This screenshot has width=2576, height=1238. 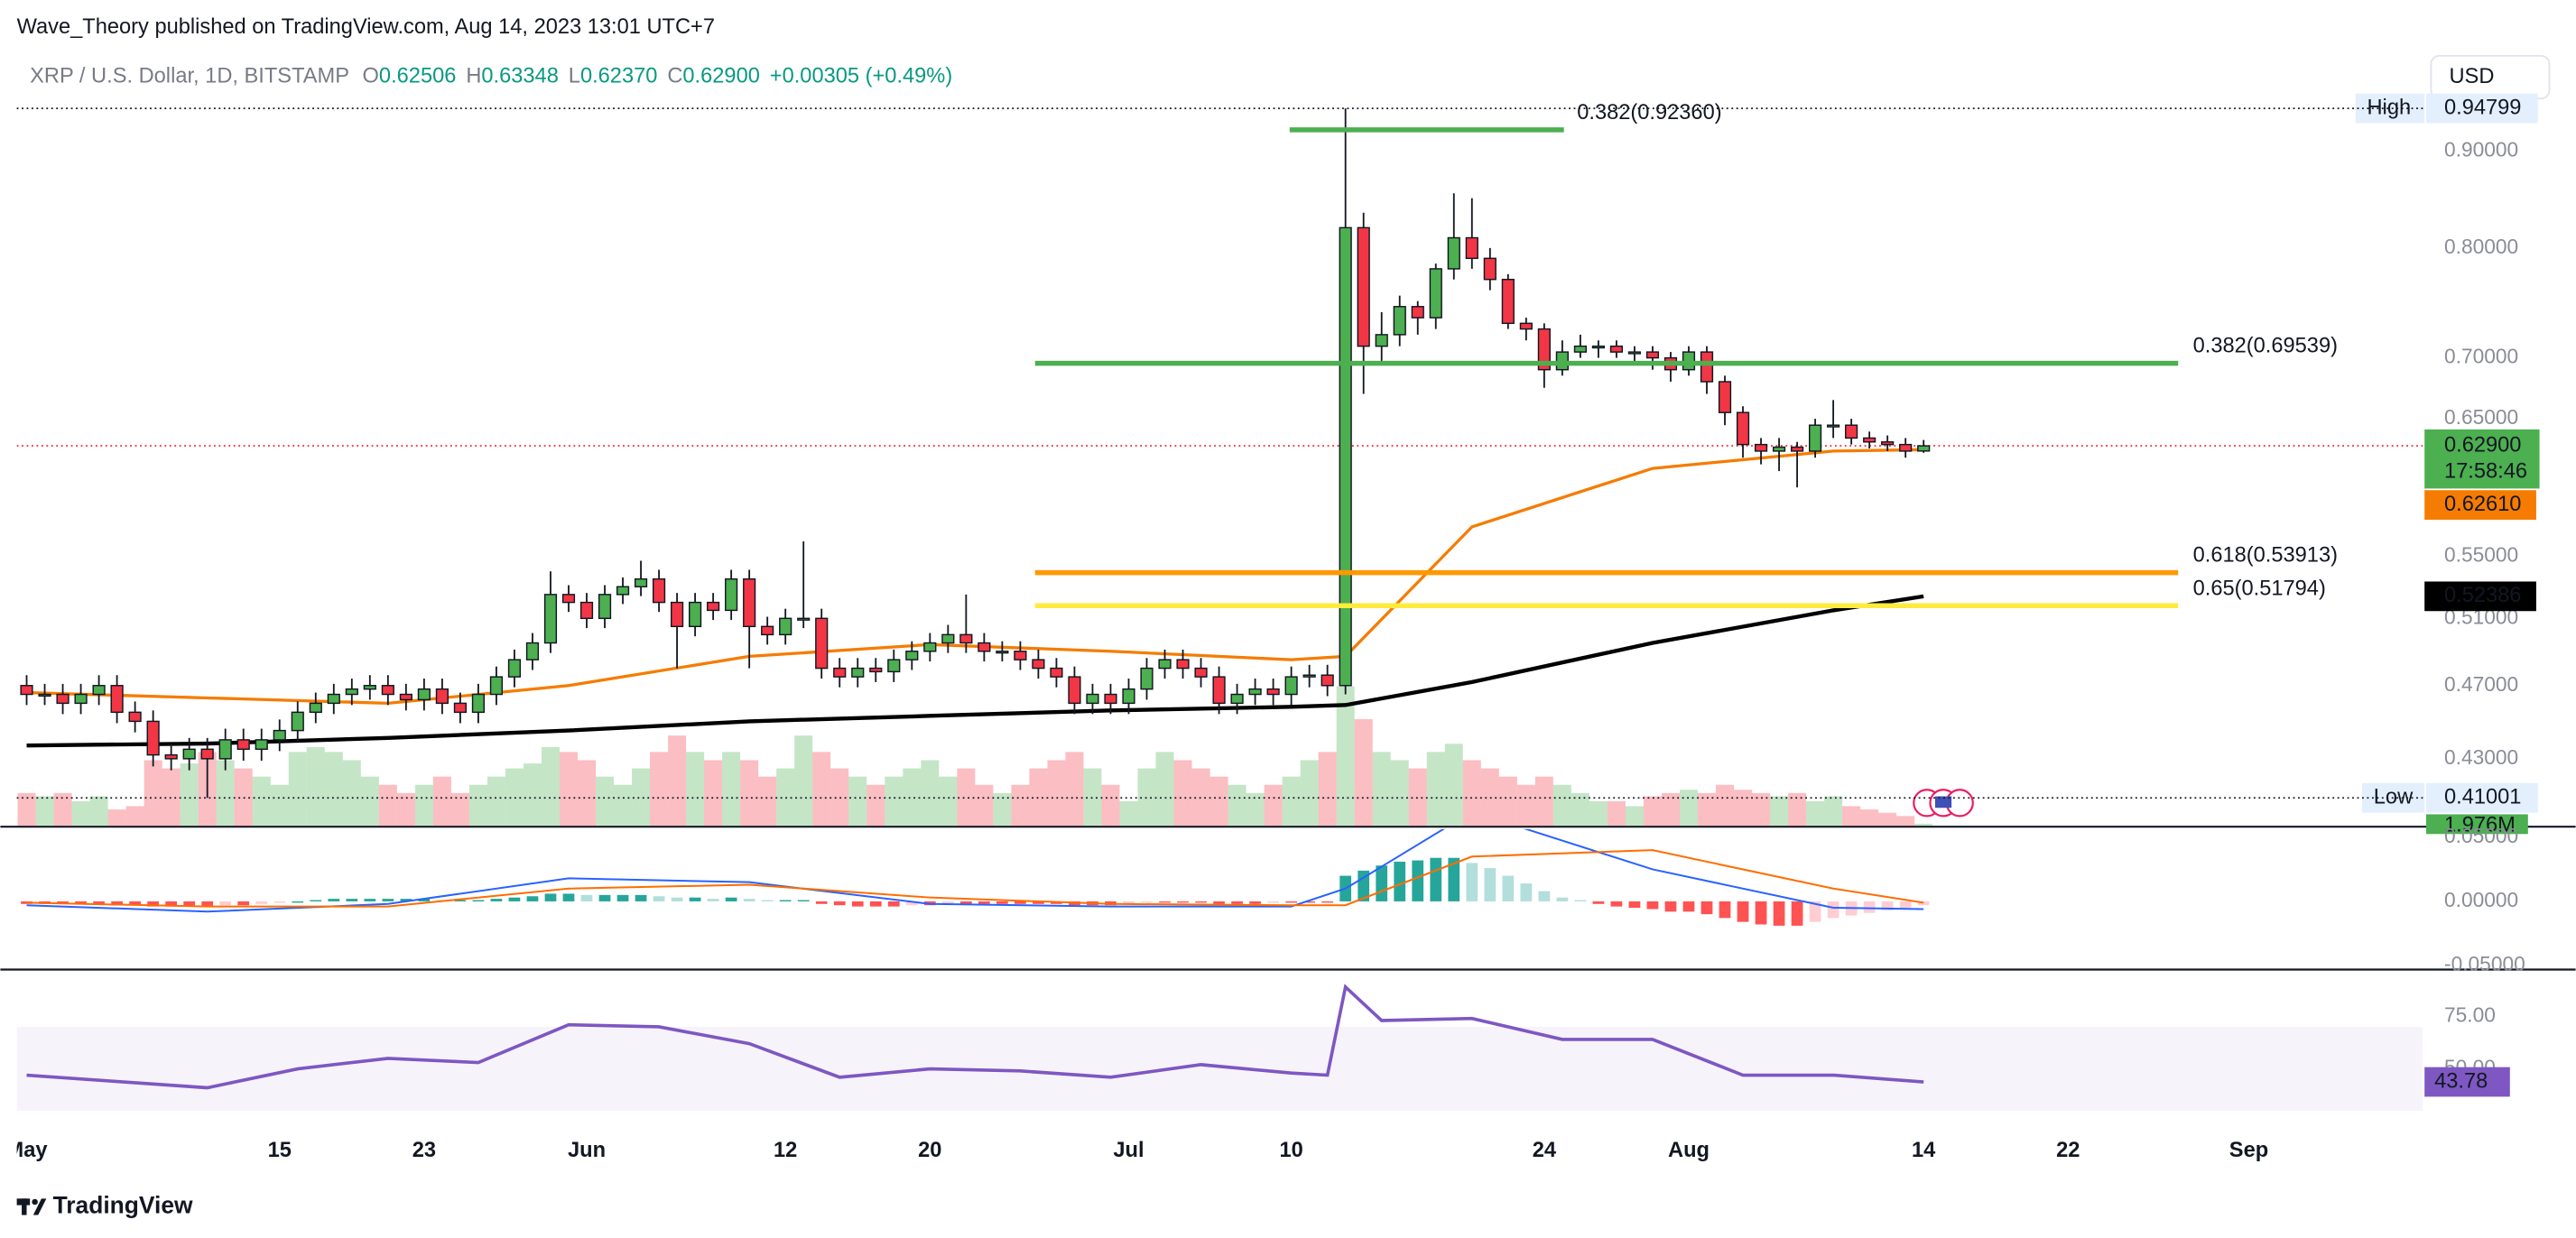 What do you see at coordinates (975, 1037) in the screenshot?
I see `rsi-line` at bounding box center [975, 1037].